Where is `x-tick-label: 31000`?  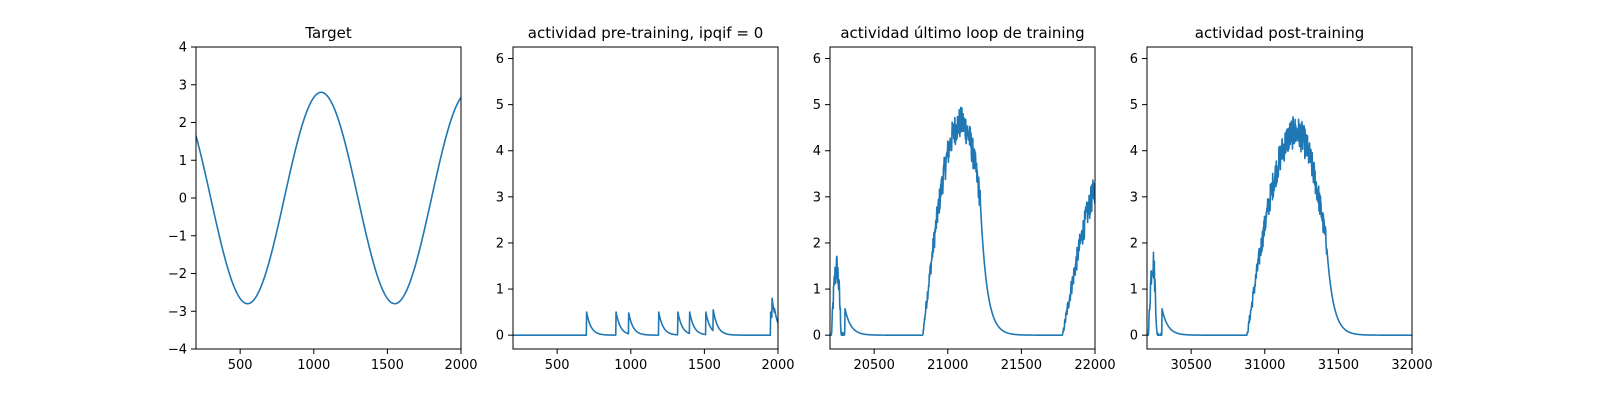 x-tick-label: 31000 is located at coordinates (1264, 365).